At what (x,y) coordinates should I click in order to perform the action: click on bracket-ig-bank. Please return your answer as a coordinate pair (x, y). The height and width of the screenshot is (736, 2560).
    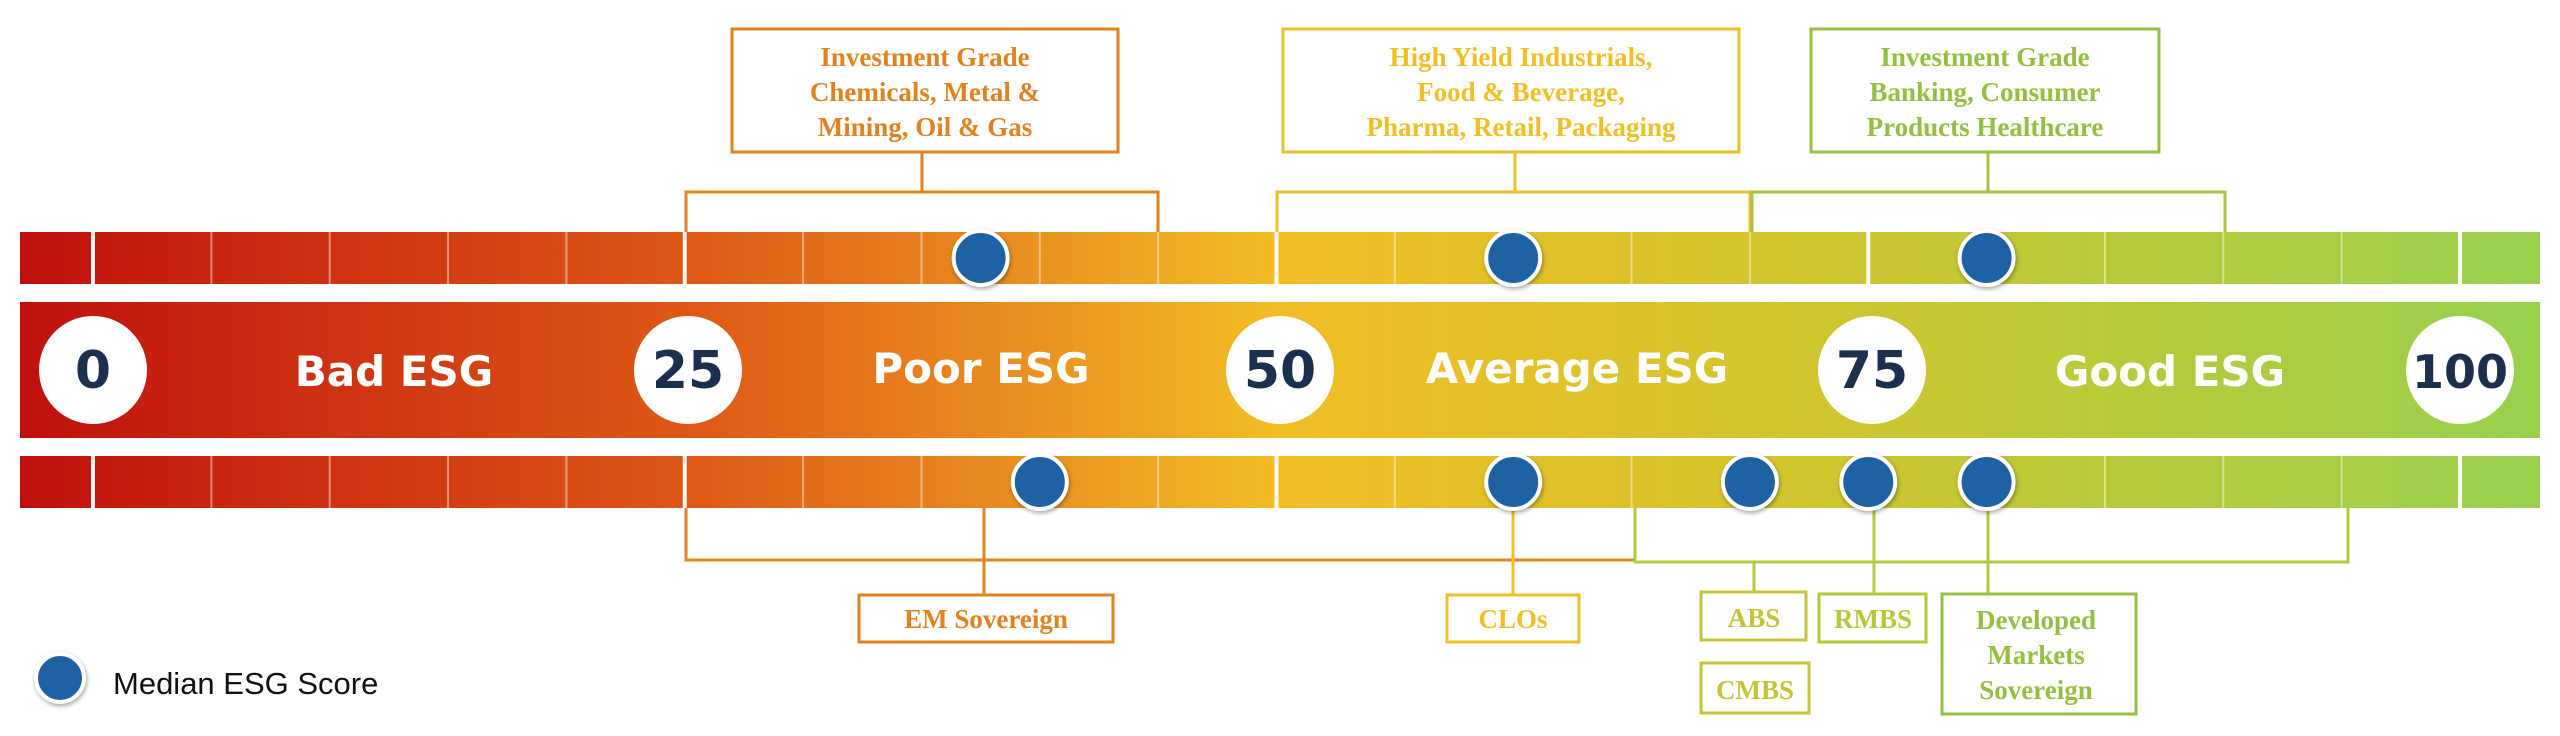
    Looking at the image, I should click on (1988, 192).